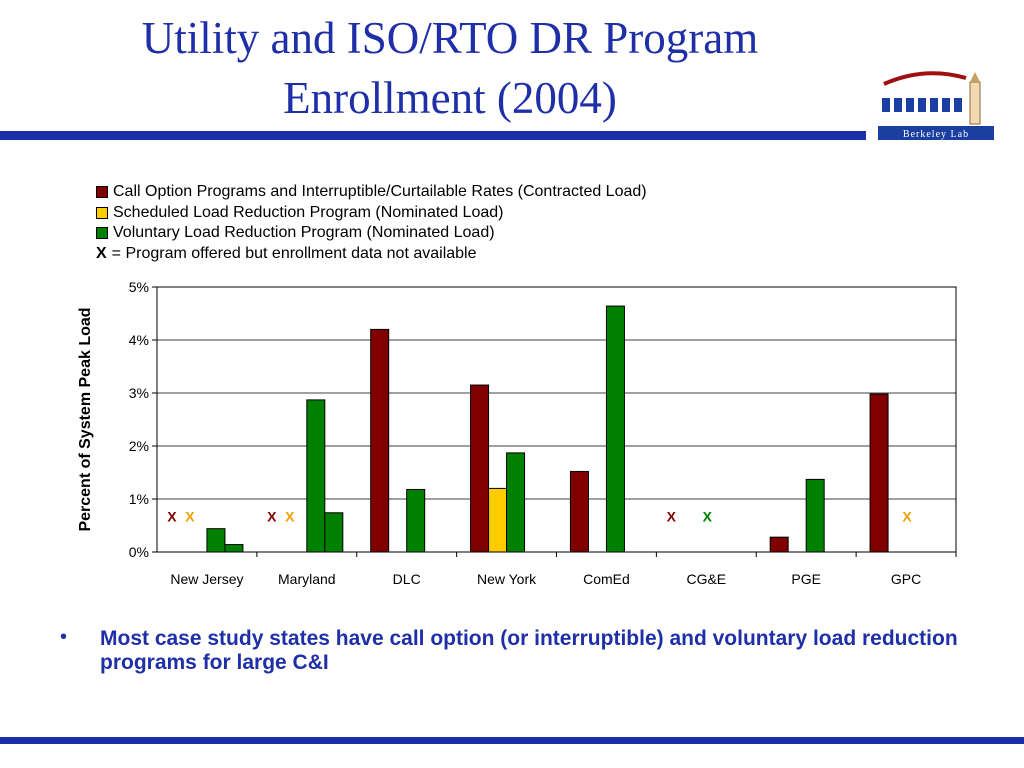 This screenshot has height=768, width=1024. Describe the element at coordinates (85, 419) in the screenshot. I see `y-axis-label: Percent of System Peak Load` at that location.